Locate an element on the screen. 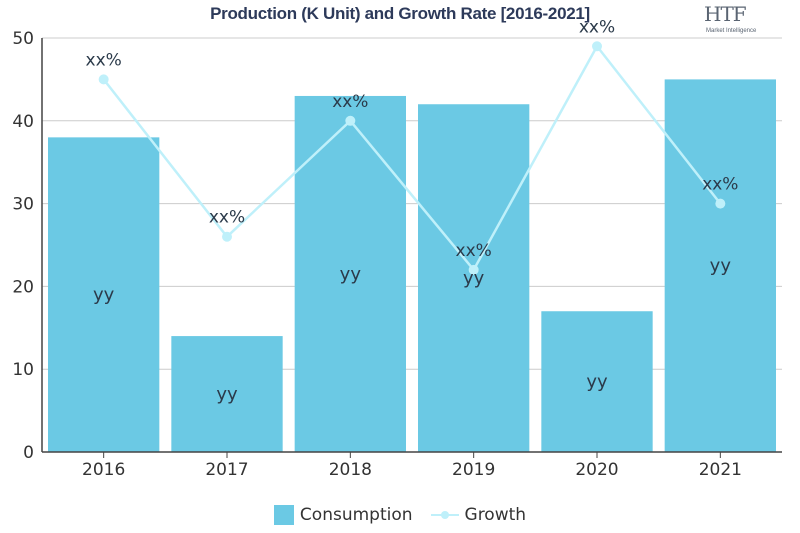 The height and width of the screenshot is (533, 800). y-tick-label: 10 is located at coordinates (23, 370).